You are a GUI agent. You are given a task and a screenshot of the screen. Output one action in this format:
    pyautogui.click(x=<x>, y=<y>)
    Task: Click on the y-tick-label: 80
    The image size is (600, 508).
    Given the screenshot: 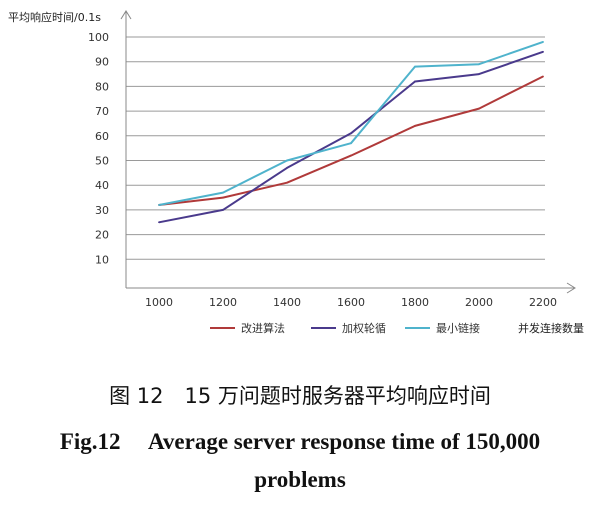 What is the action you would take?
    pyautogui.click(x=102, y=86)
    